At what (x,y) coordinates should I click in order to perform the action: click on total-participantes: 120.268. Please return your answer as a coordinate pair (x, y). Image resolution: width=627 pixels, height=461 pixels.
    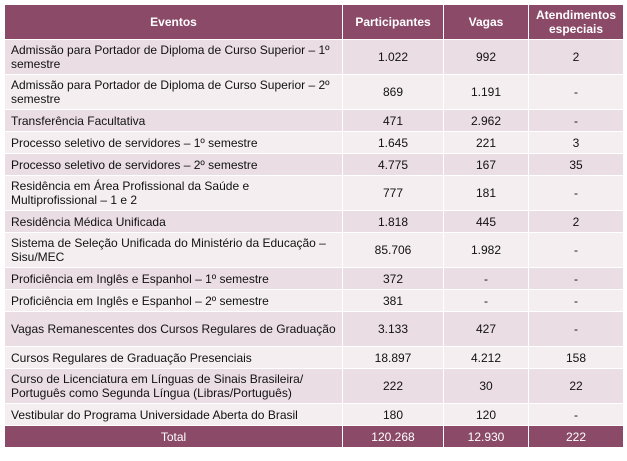
    Looking at the image, I should click on (393, 436).